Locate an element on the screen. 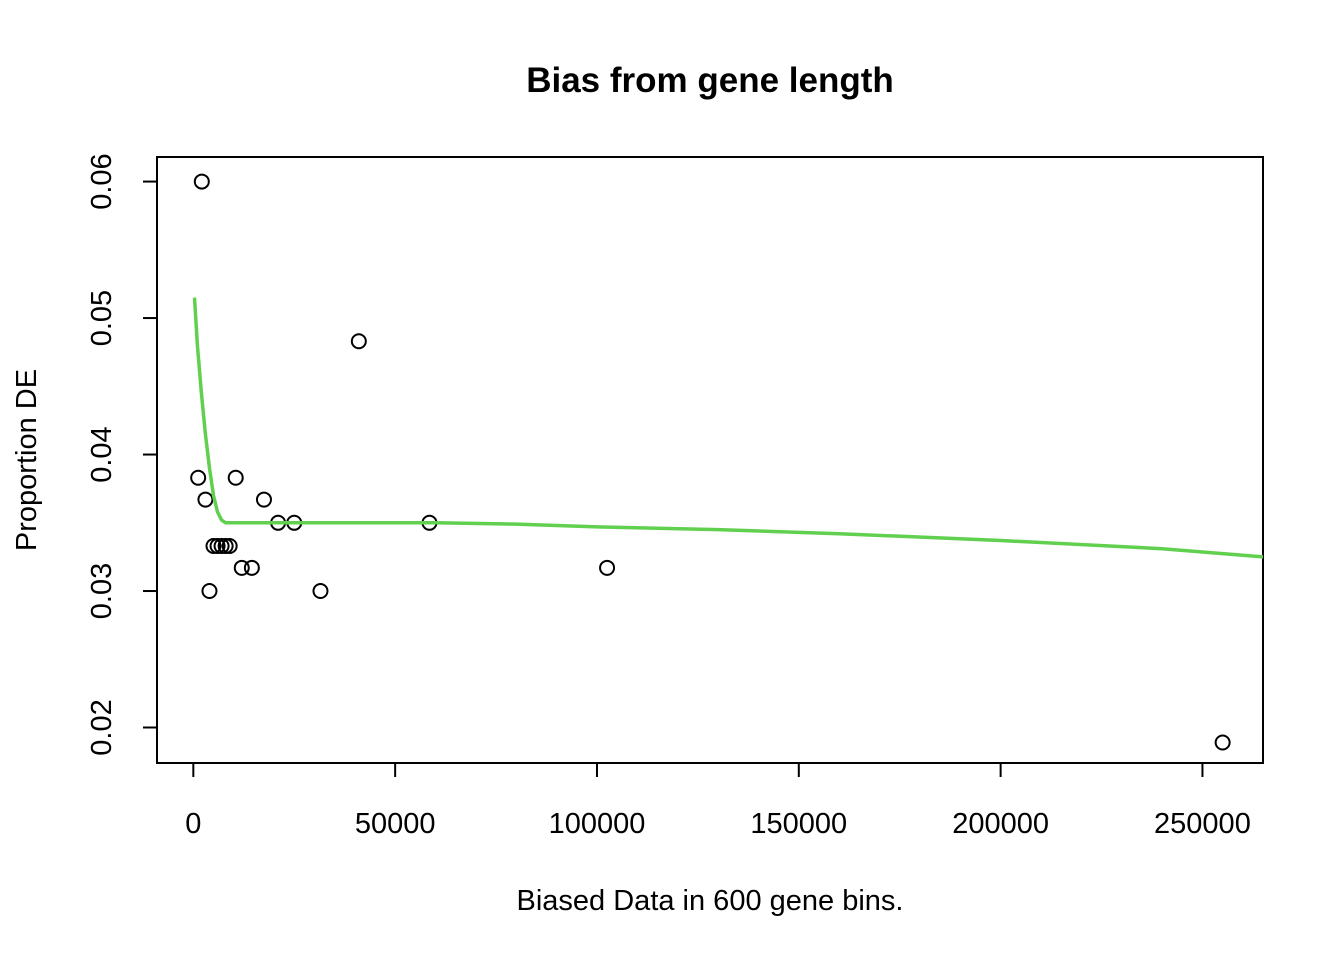  x-tick-label: 150000 is located at coordinates (798, 824).